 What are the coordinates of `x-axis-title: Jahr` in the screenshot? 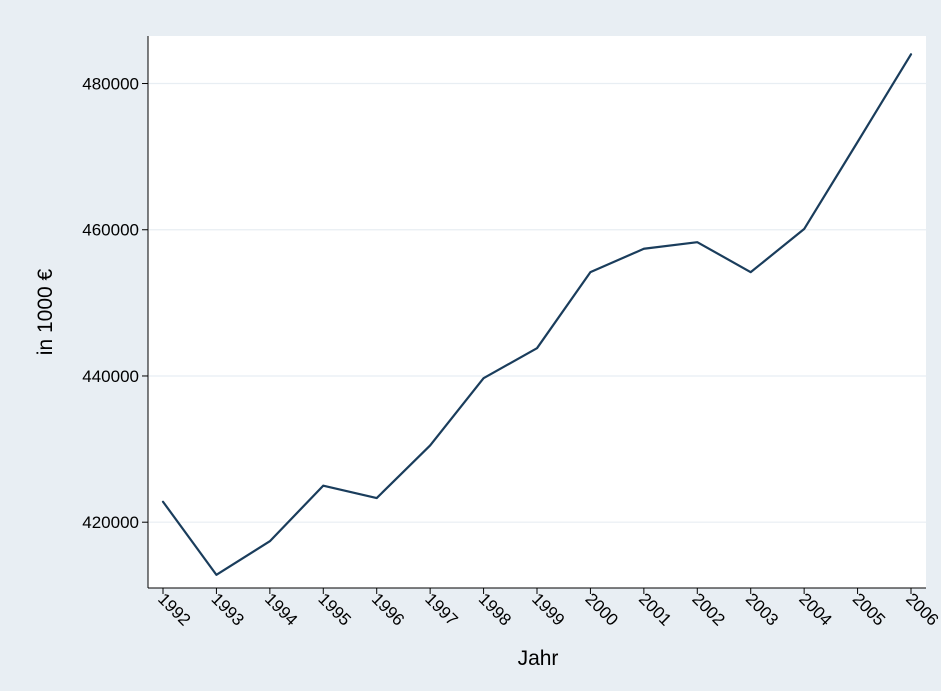 It's located at (538, 658).